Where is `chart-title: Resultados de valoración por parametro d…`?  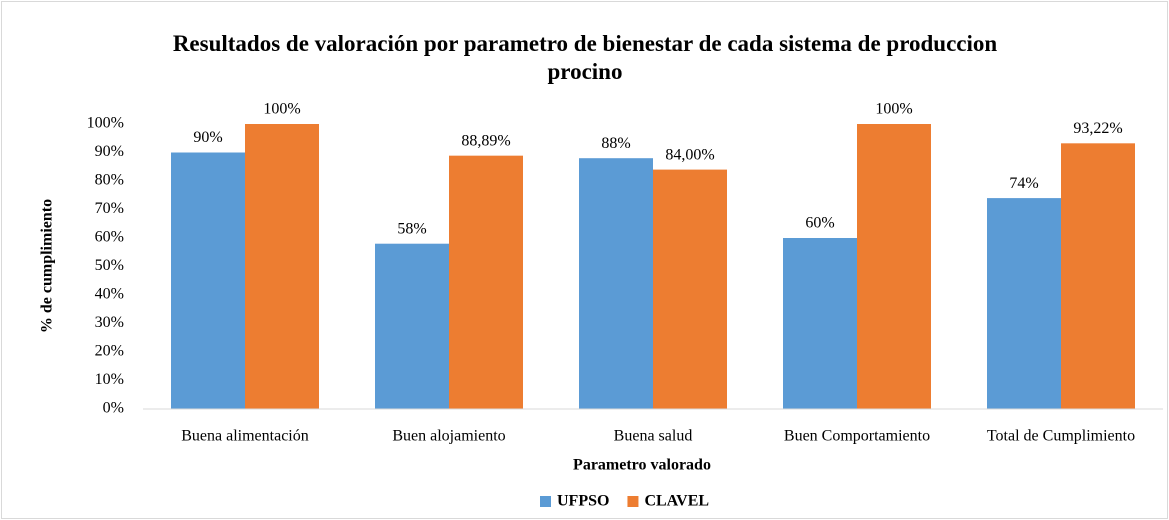
chart-title: Resultados de valoración por parametro d… is located at coordinates (585, 57).